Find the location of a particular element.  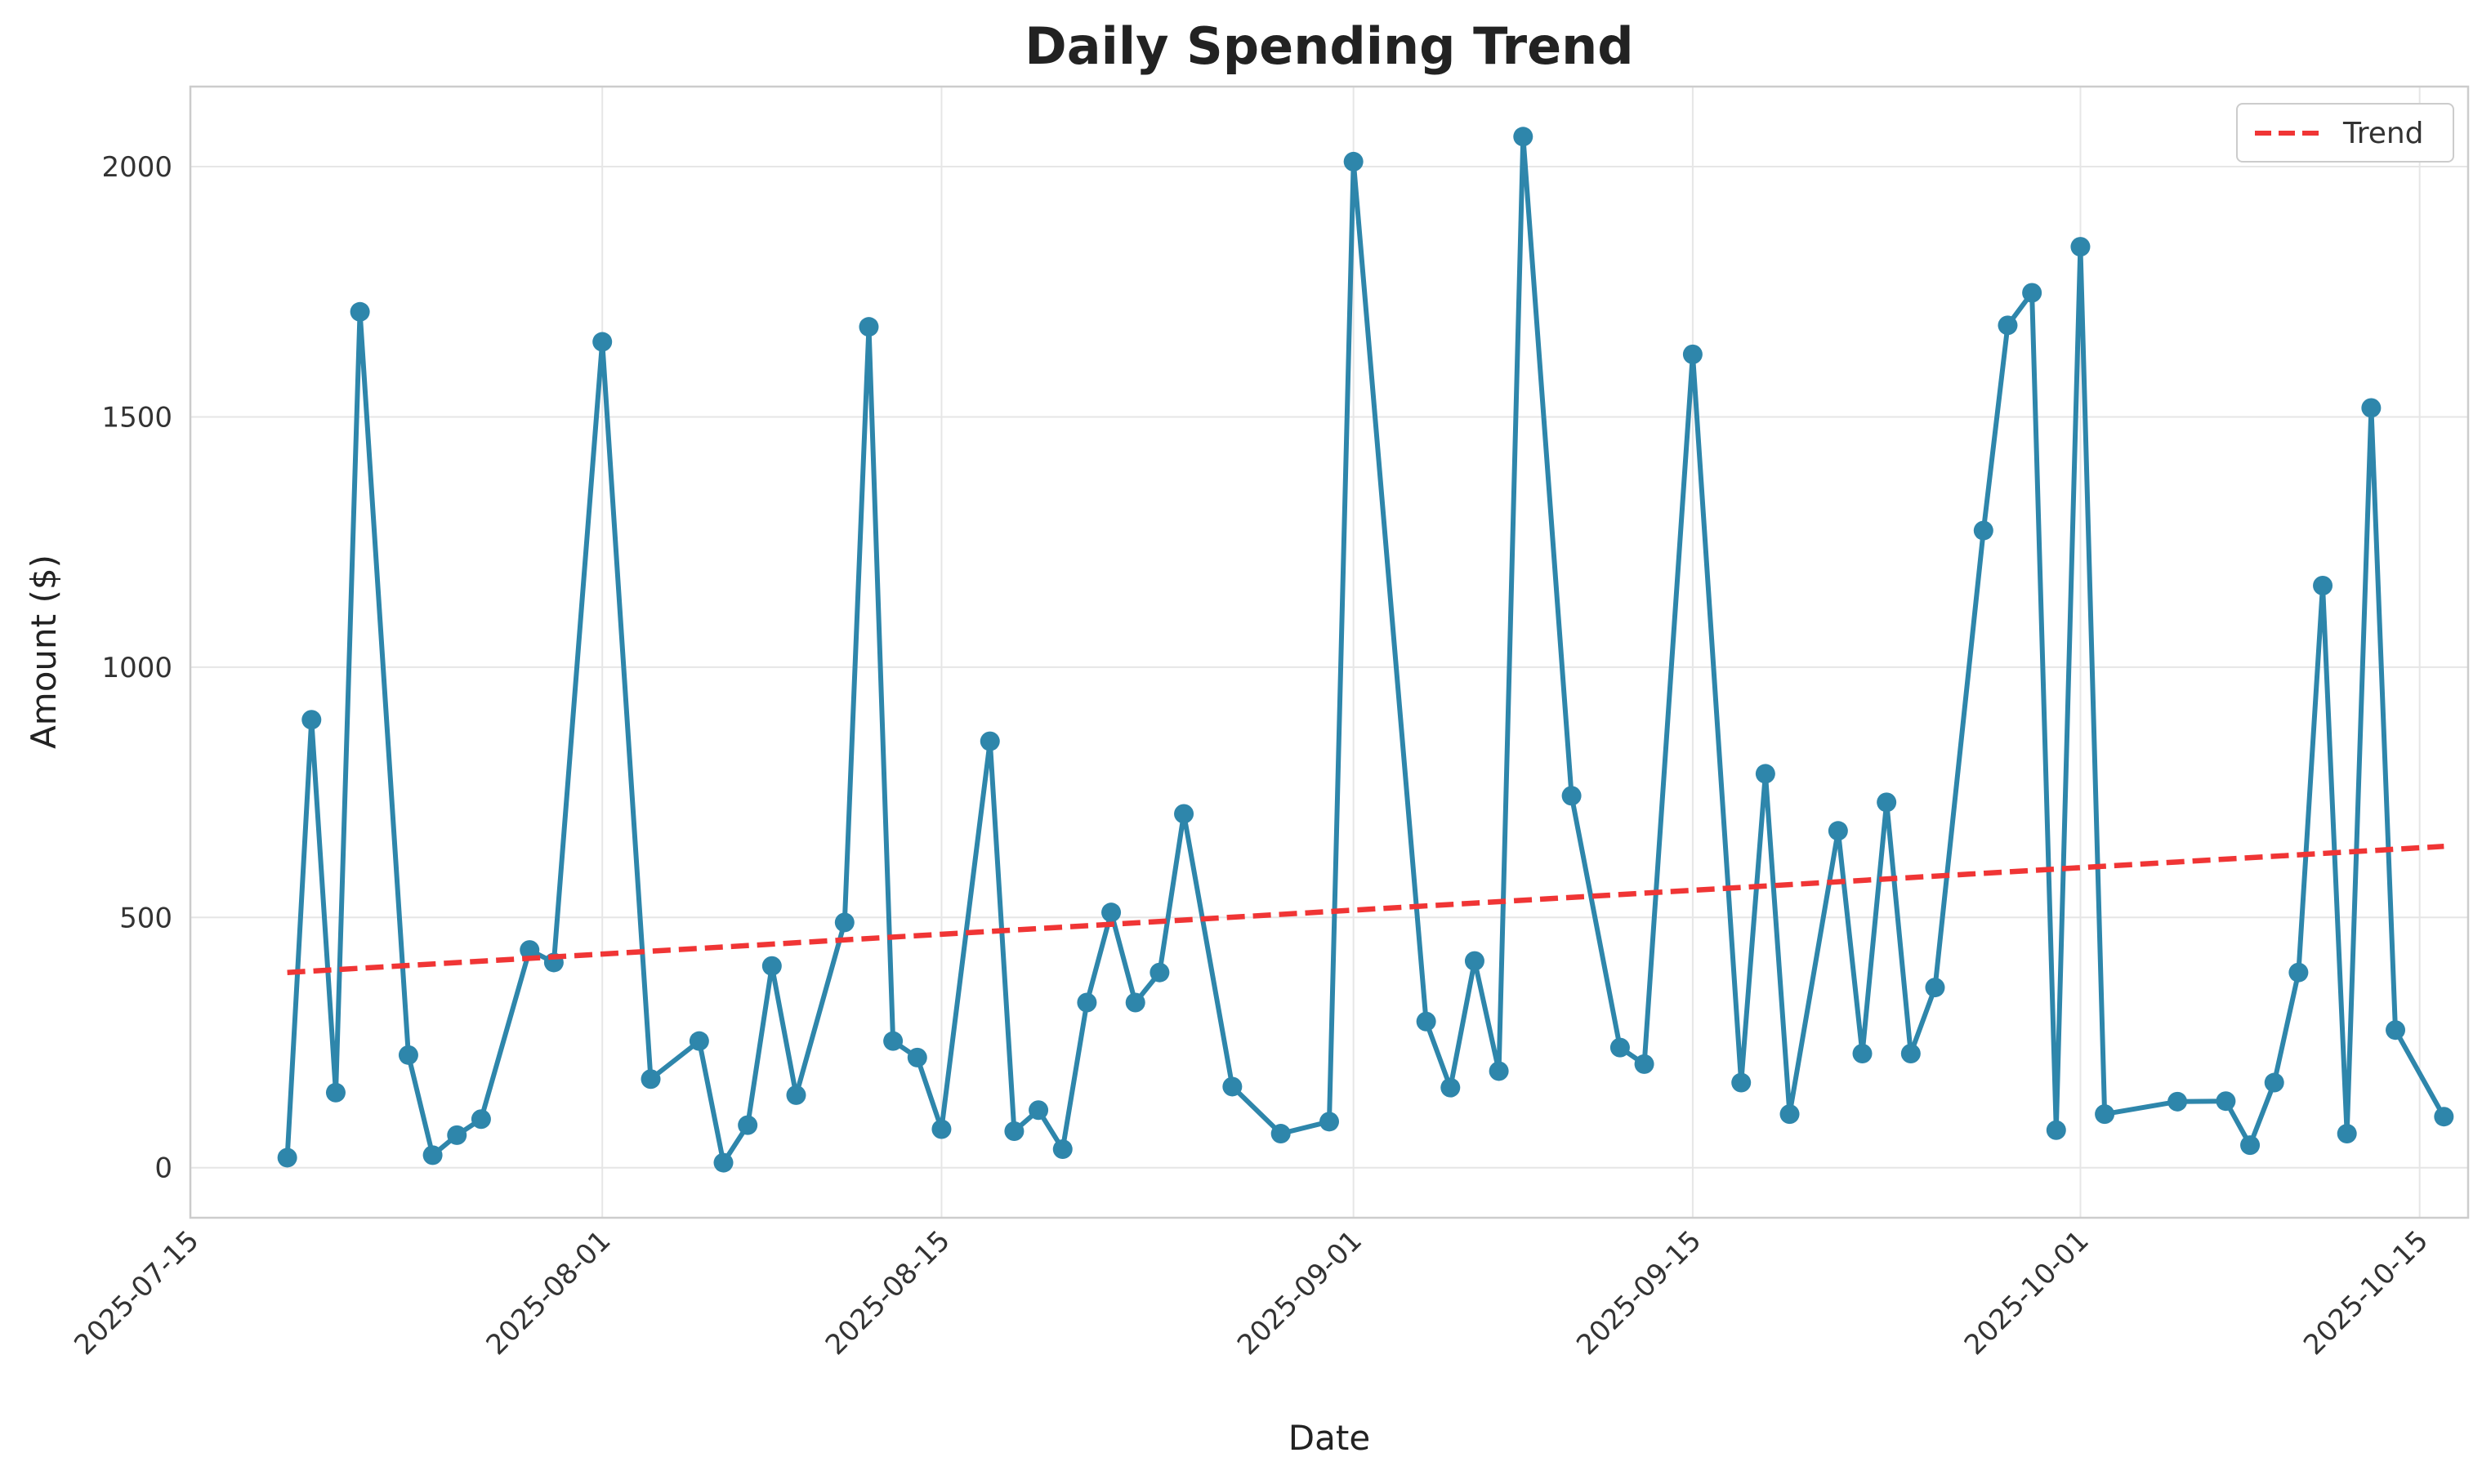

legend-trend-label: Trend is located at coordinates (2383, 133).